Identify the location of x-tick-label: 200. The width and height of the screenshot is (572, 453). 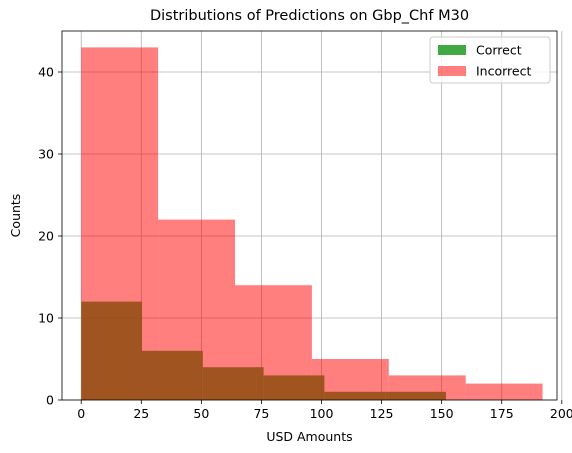
(561, 413).